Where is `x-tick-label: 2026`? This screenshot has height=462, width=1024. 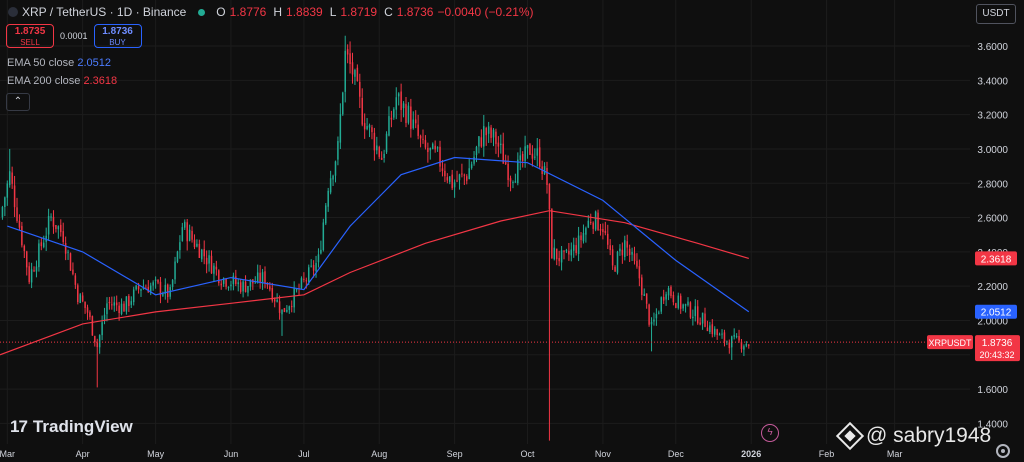
x-tick-label: 2026 is located at coordinates (751, 454).